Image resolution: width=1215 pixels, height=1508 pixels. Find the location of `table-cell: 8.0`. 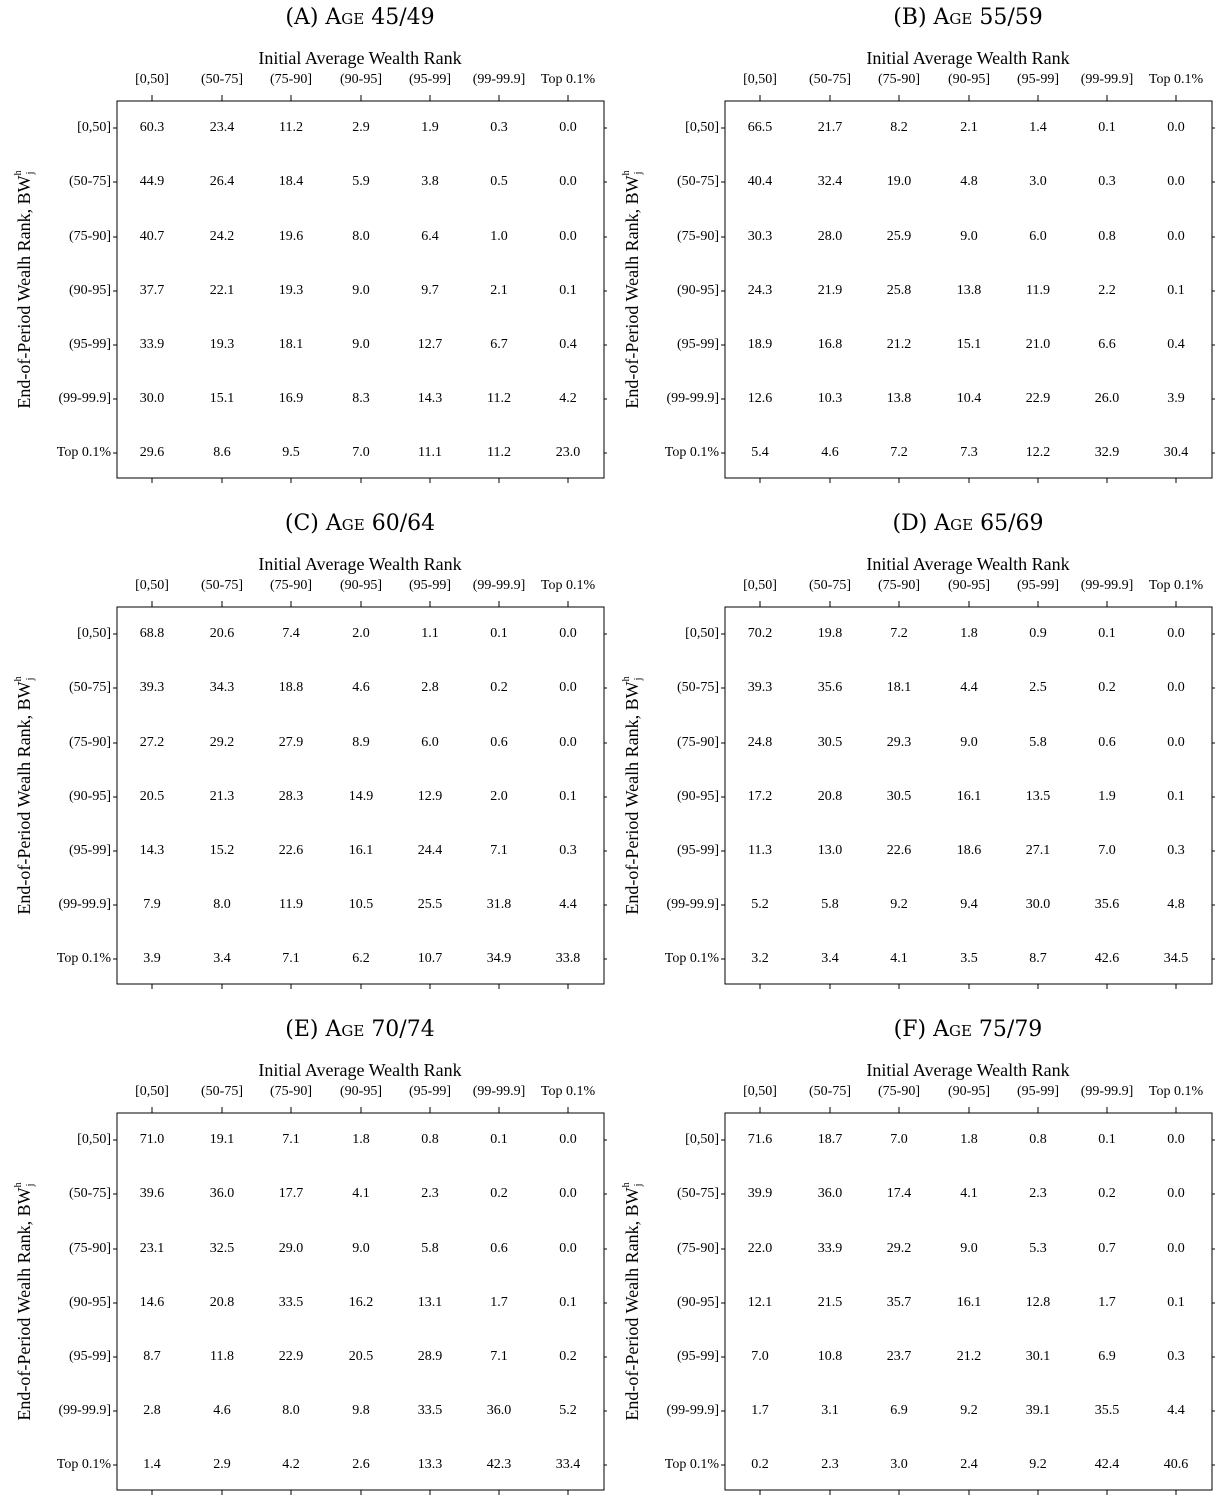

table-cell: 8.0 is located at coordinates (361, 236).